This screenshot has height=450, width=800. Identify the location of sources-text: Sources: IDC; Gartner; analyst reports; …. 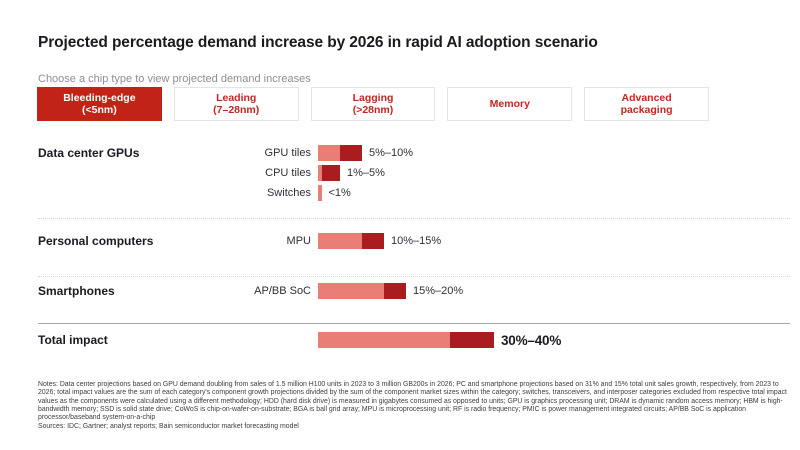
(168, 427).